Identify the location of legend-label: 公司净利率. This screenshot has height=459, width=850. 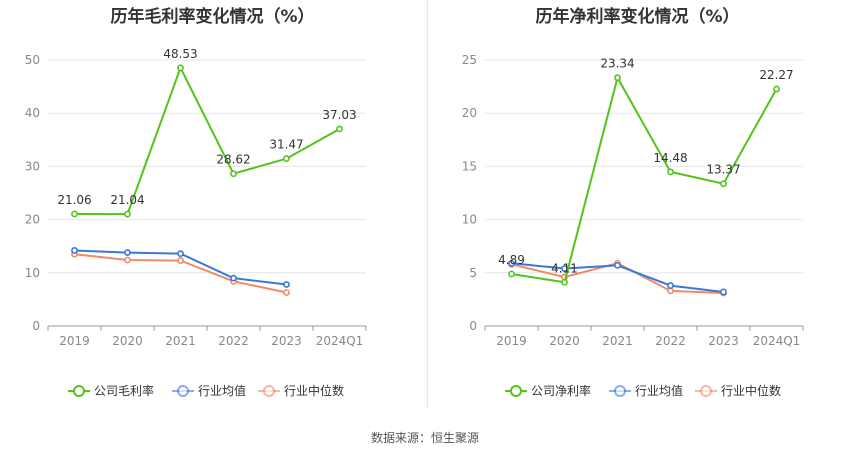
(561, 391).